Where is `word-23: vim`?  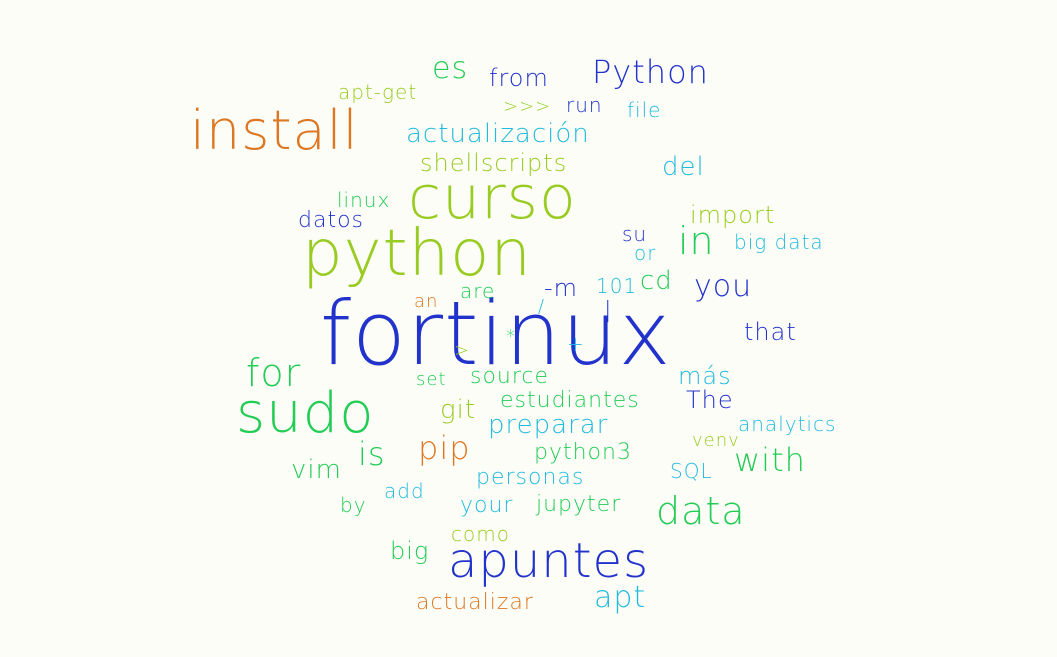 word-23: vim is located at coordinates (316, 470).